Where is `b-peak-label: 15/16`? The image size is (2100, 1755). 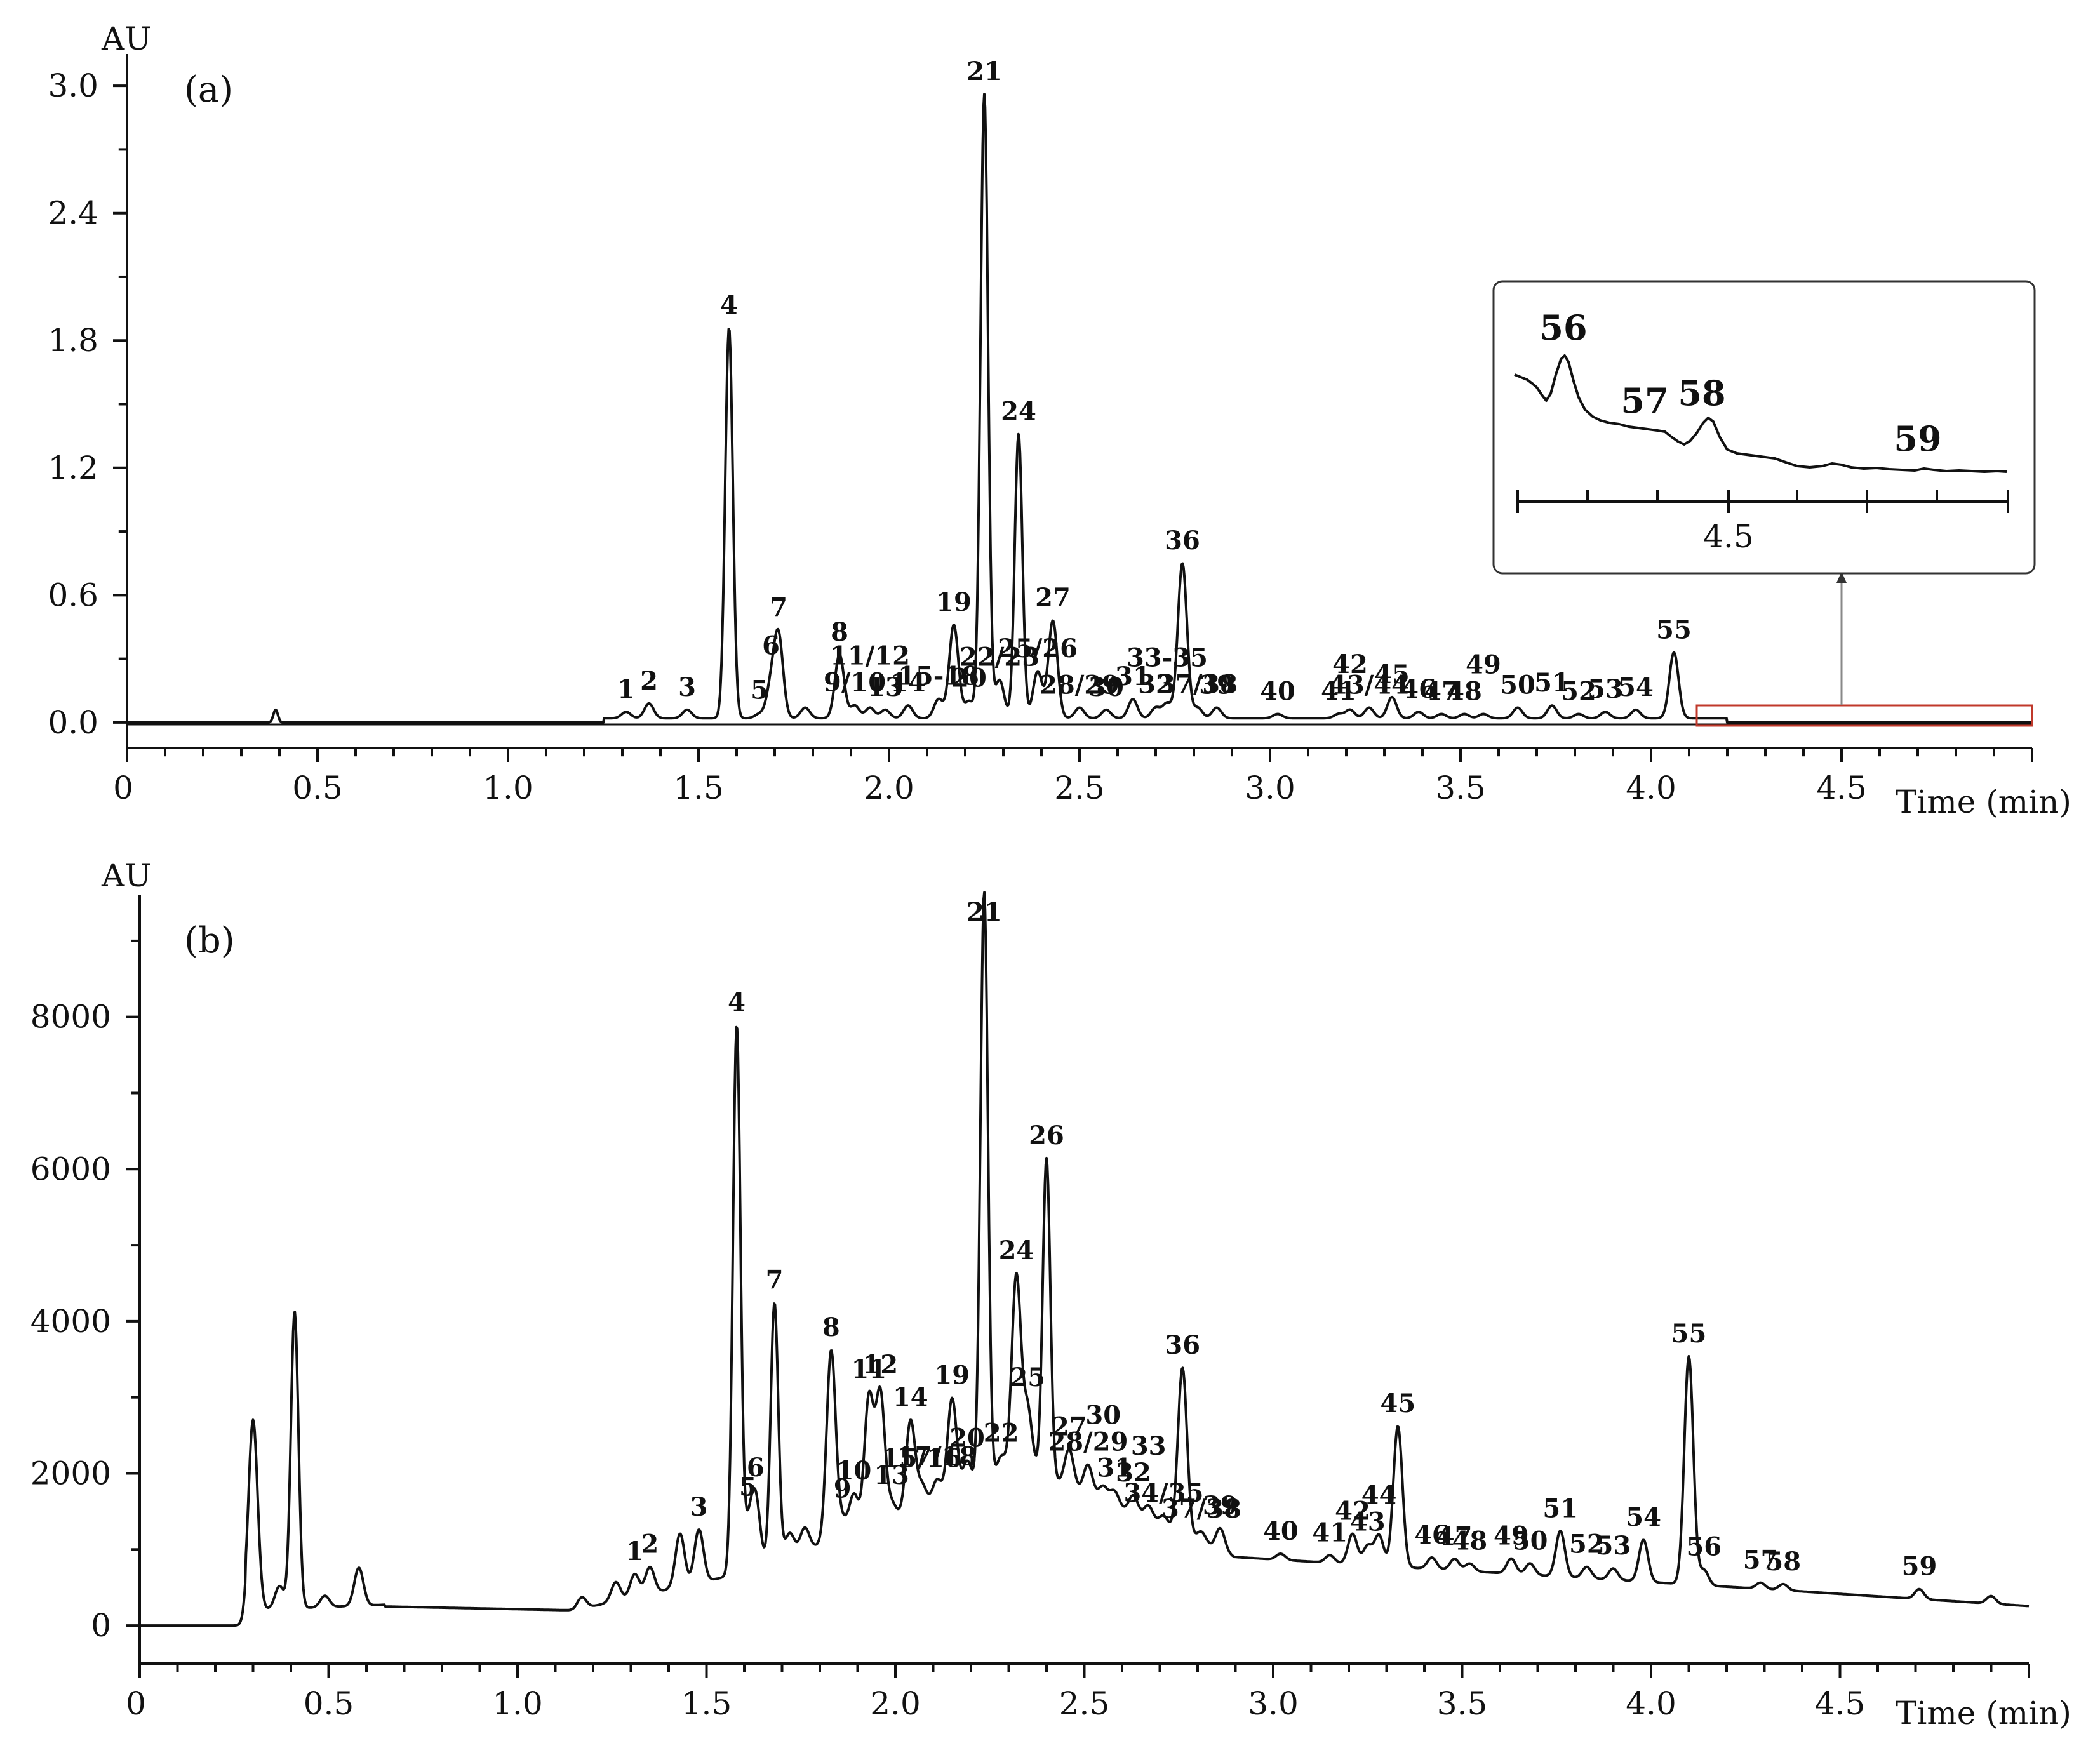 b-peak-label: 15/16 is located at coordinates (922, 1458).